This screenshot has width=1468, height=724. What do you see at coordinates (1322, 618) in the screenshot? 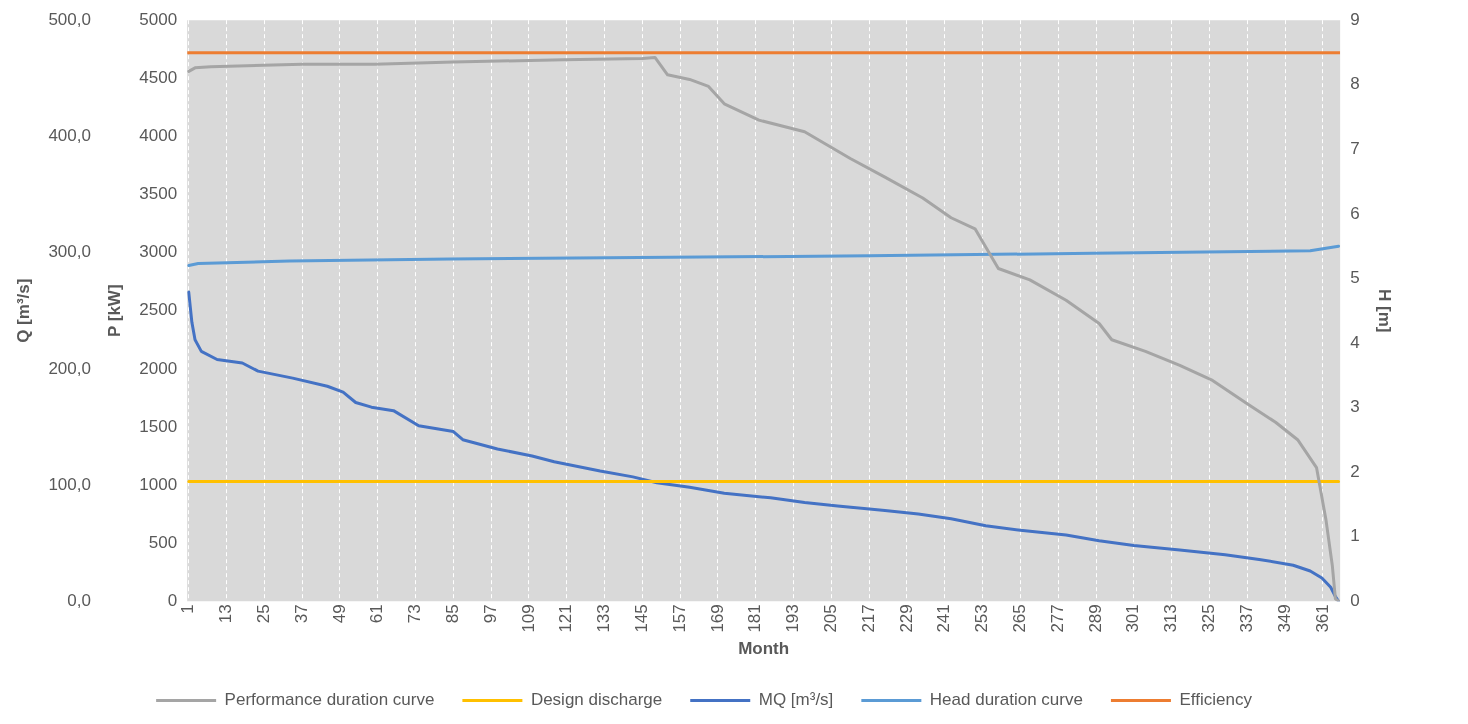
I see `x-tick-label: 361` at bounding box center [1322, 618].